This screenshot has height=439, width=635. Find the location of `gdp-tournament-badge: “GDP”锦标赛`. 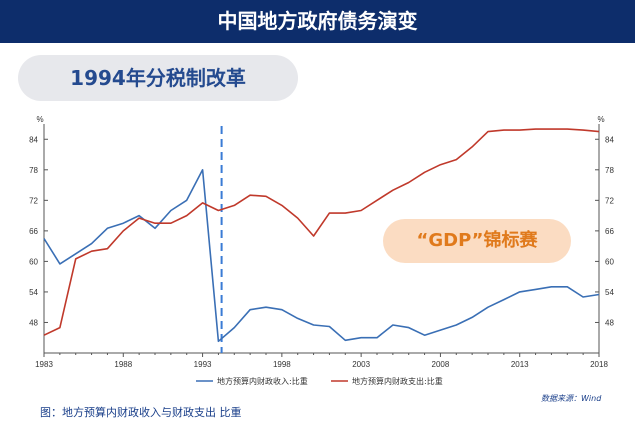

gdp-tournament-badge: “GDP”锦标赛 is located at coordinates (477, 241).